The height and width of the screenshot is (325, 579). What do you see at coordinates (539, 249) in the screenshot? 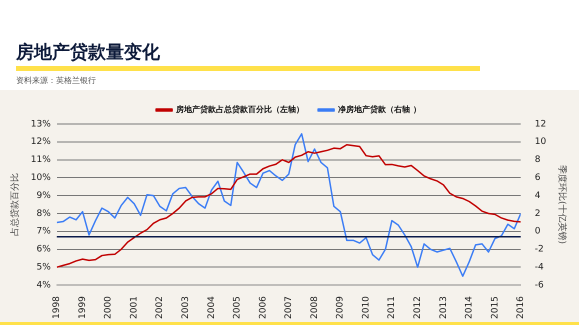
I see `y2-tick-label: -2` at bounding box center [539, 249].